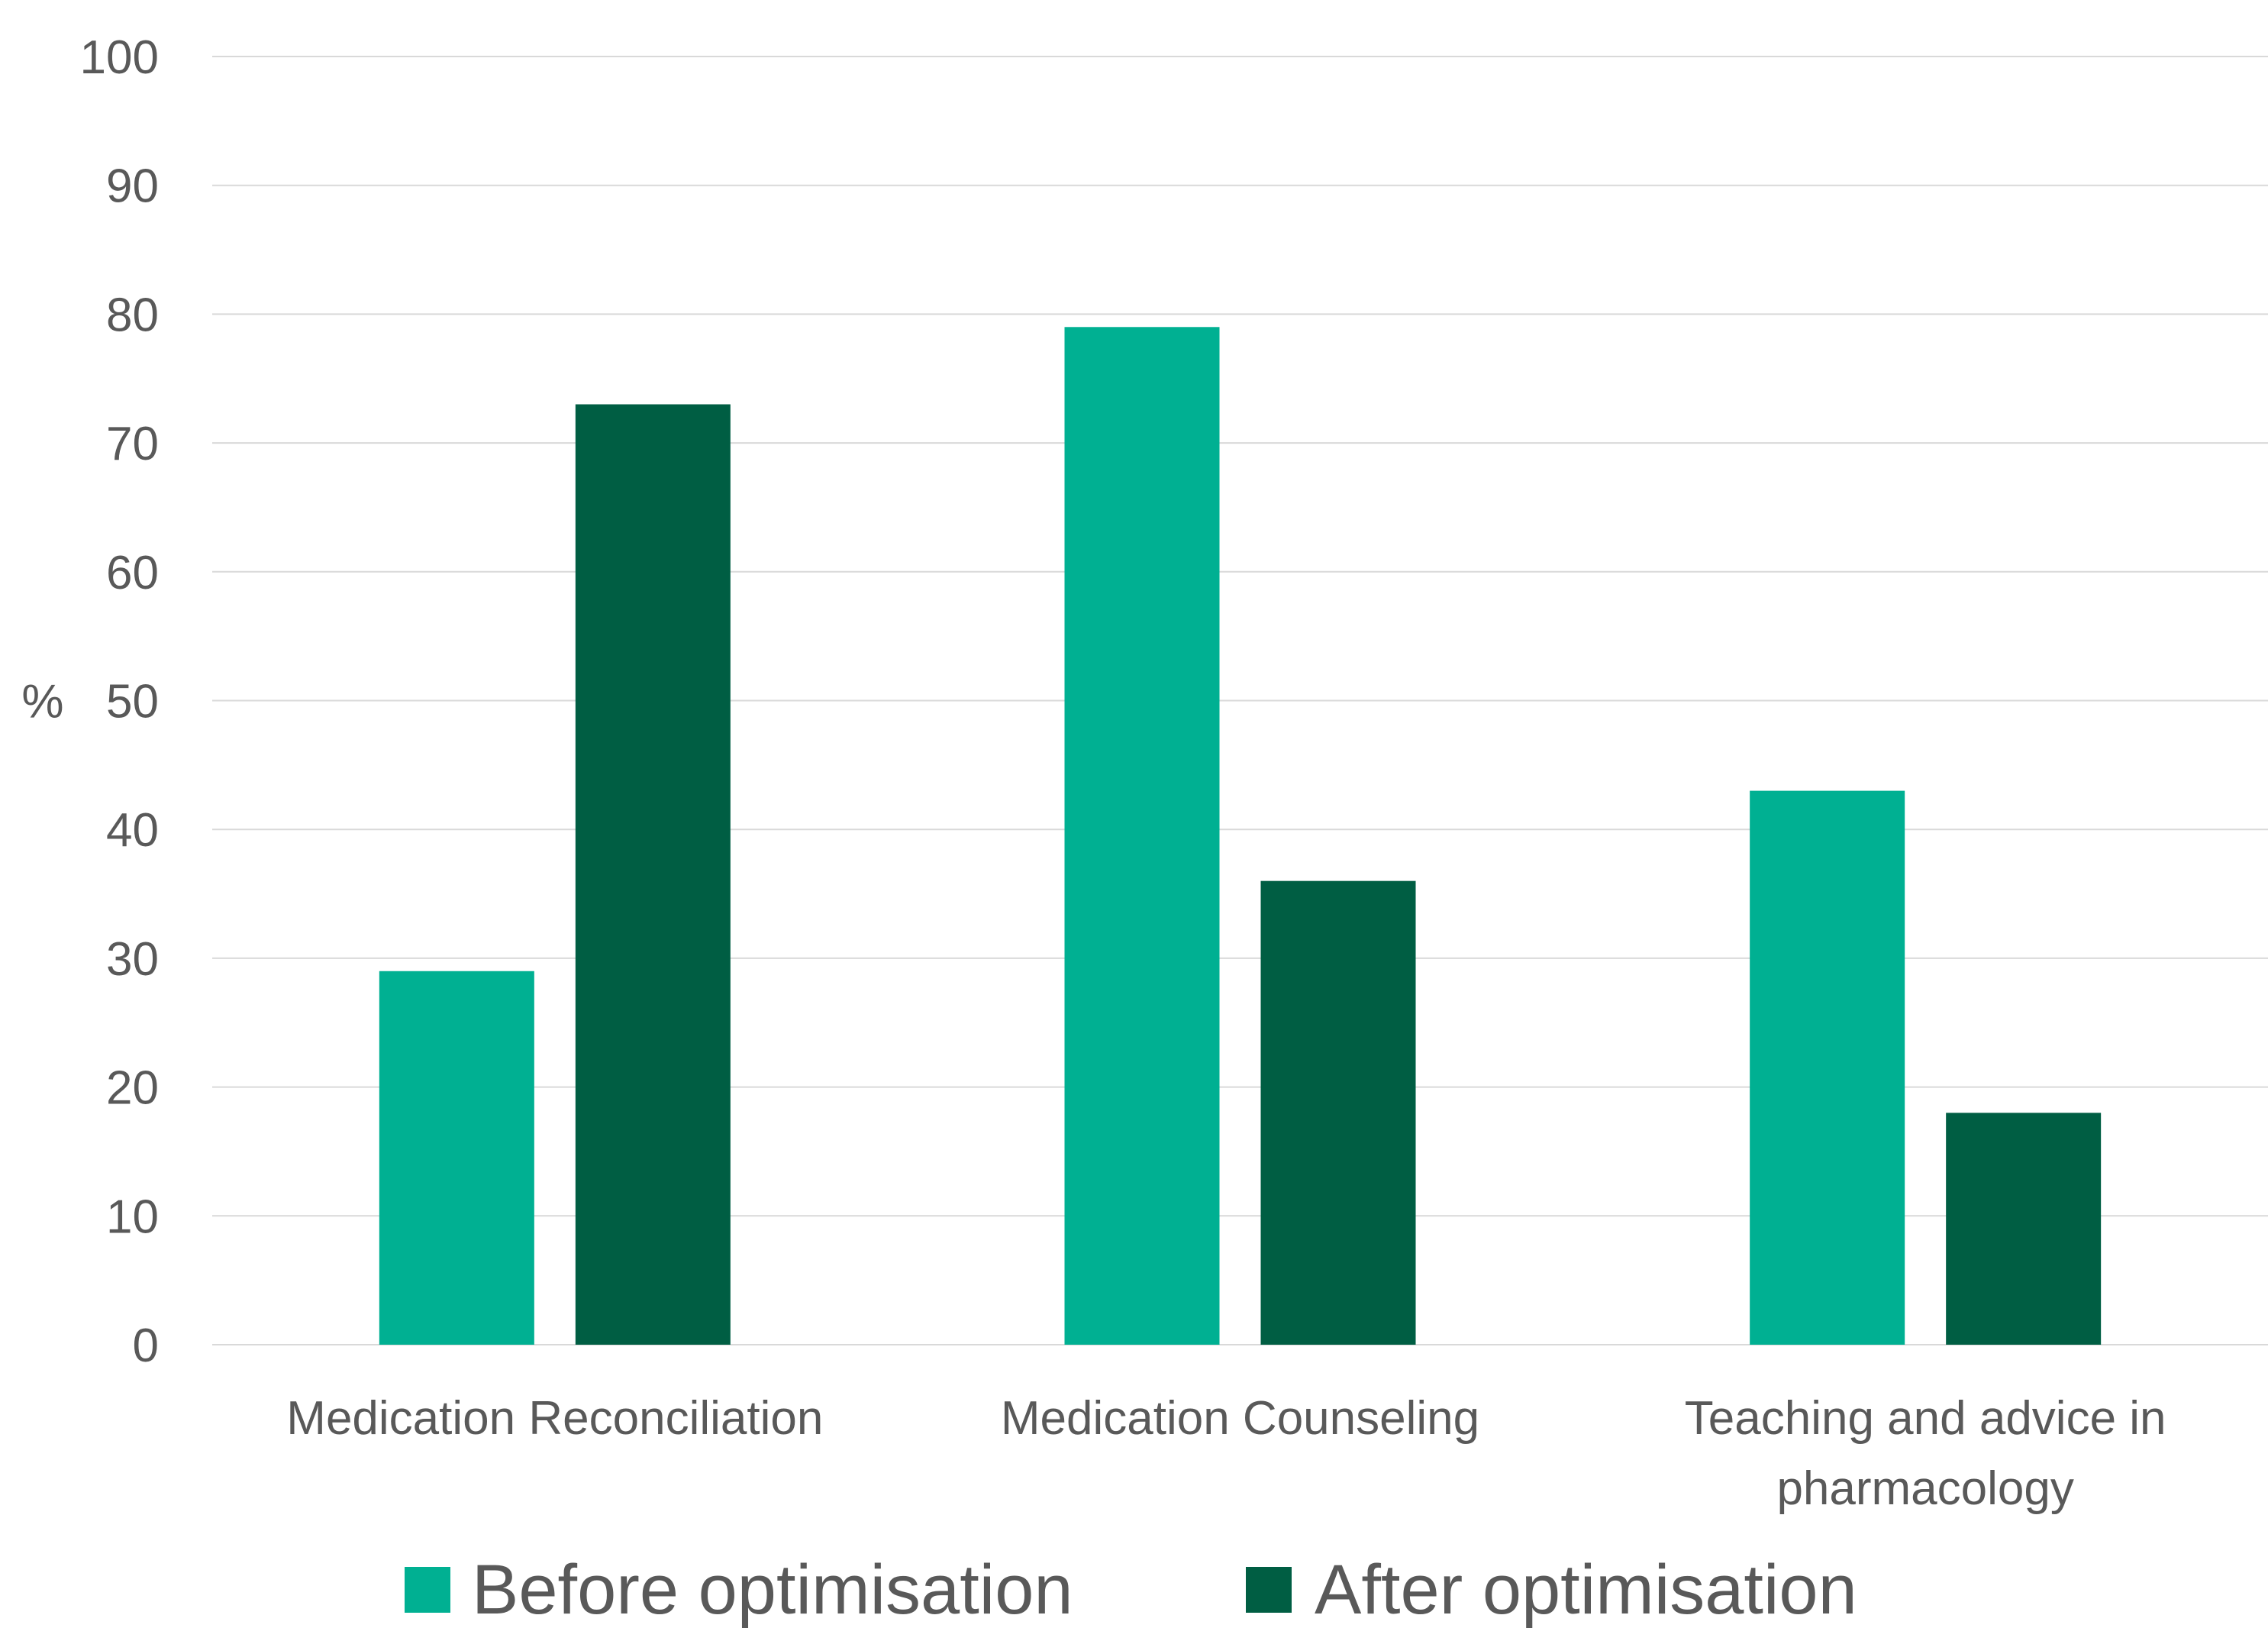  Describe the element at coordinates (132, 702) in the screenshot. I see `y-tick-label: 50` at that location.